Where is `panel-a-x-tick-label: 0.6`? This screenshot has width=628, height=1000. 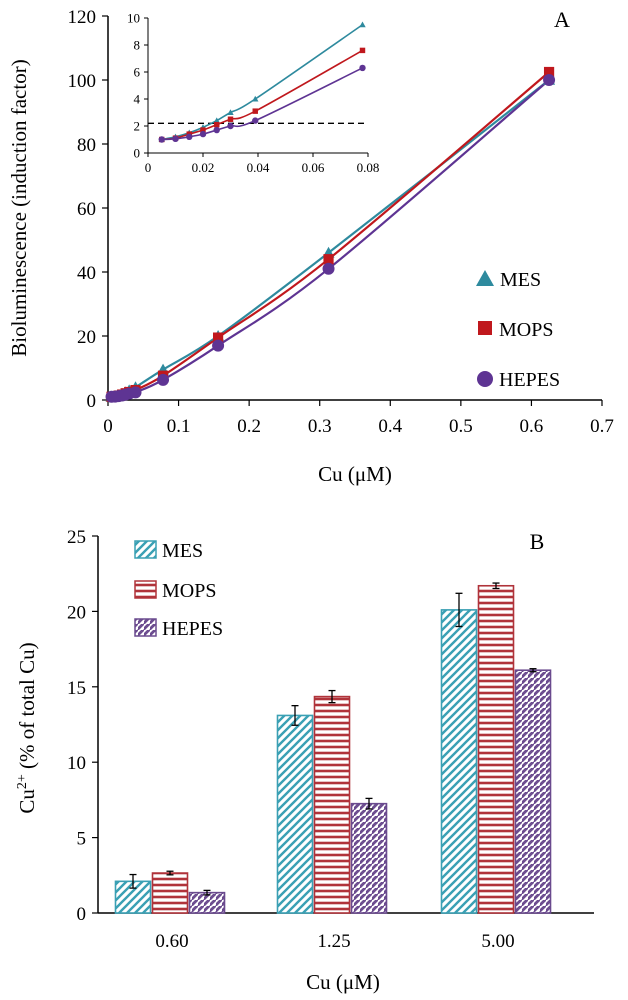
panel-a-x-tick-label: 0.6 is located at coordinates (532, 426).